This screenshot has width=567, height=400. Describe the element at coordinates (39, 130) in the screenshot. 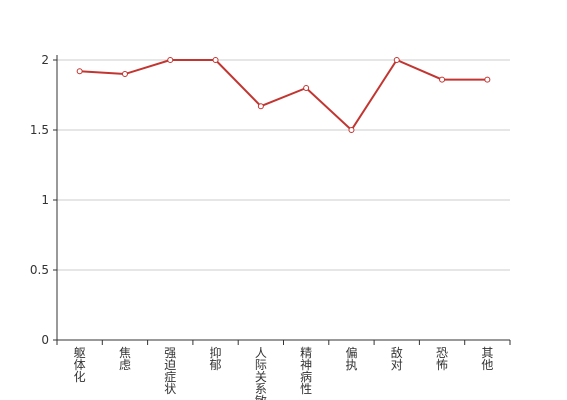

I see `y-tick-label: 1.5` at that location.